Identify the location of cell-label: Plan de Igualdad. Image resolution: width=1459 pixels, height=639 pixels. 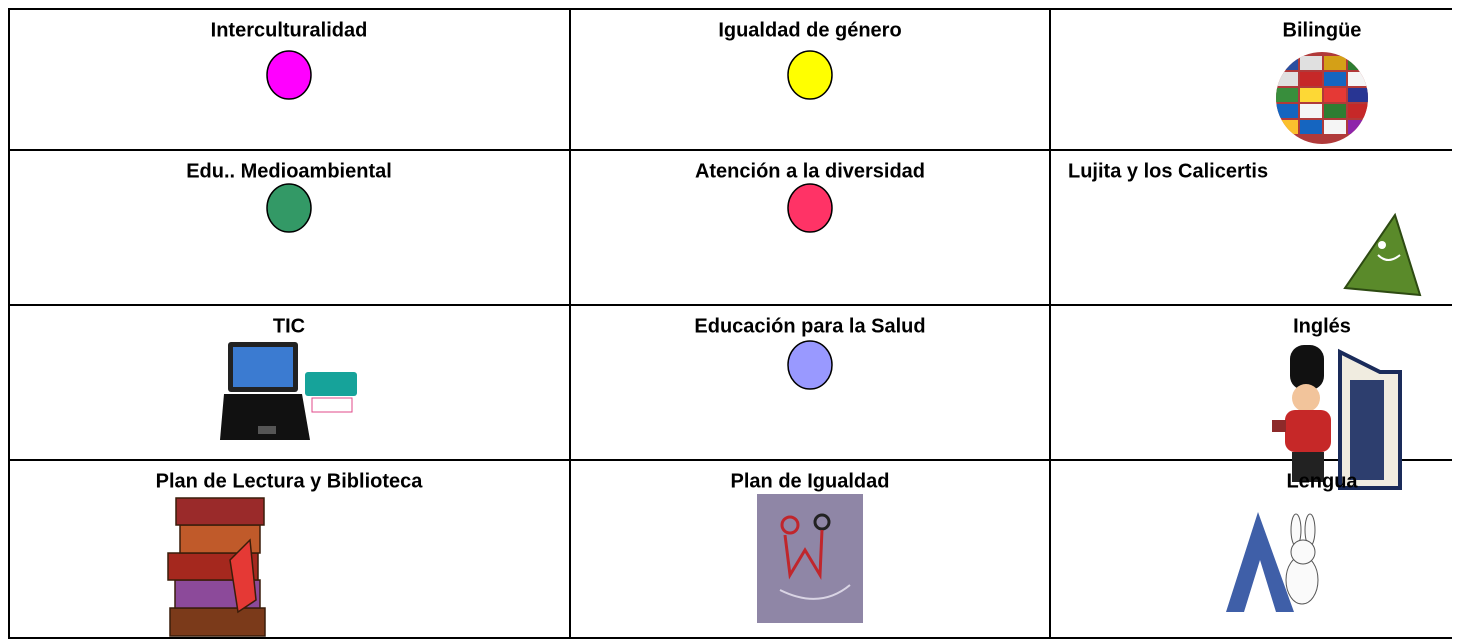
(810, 481).